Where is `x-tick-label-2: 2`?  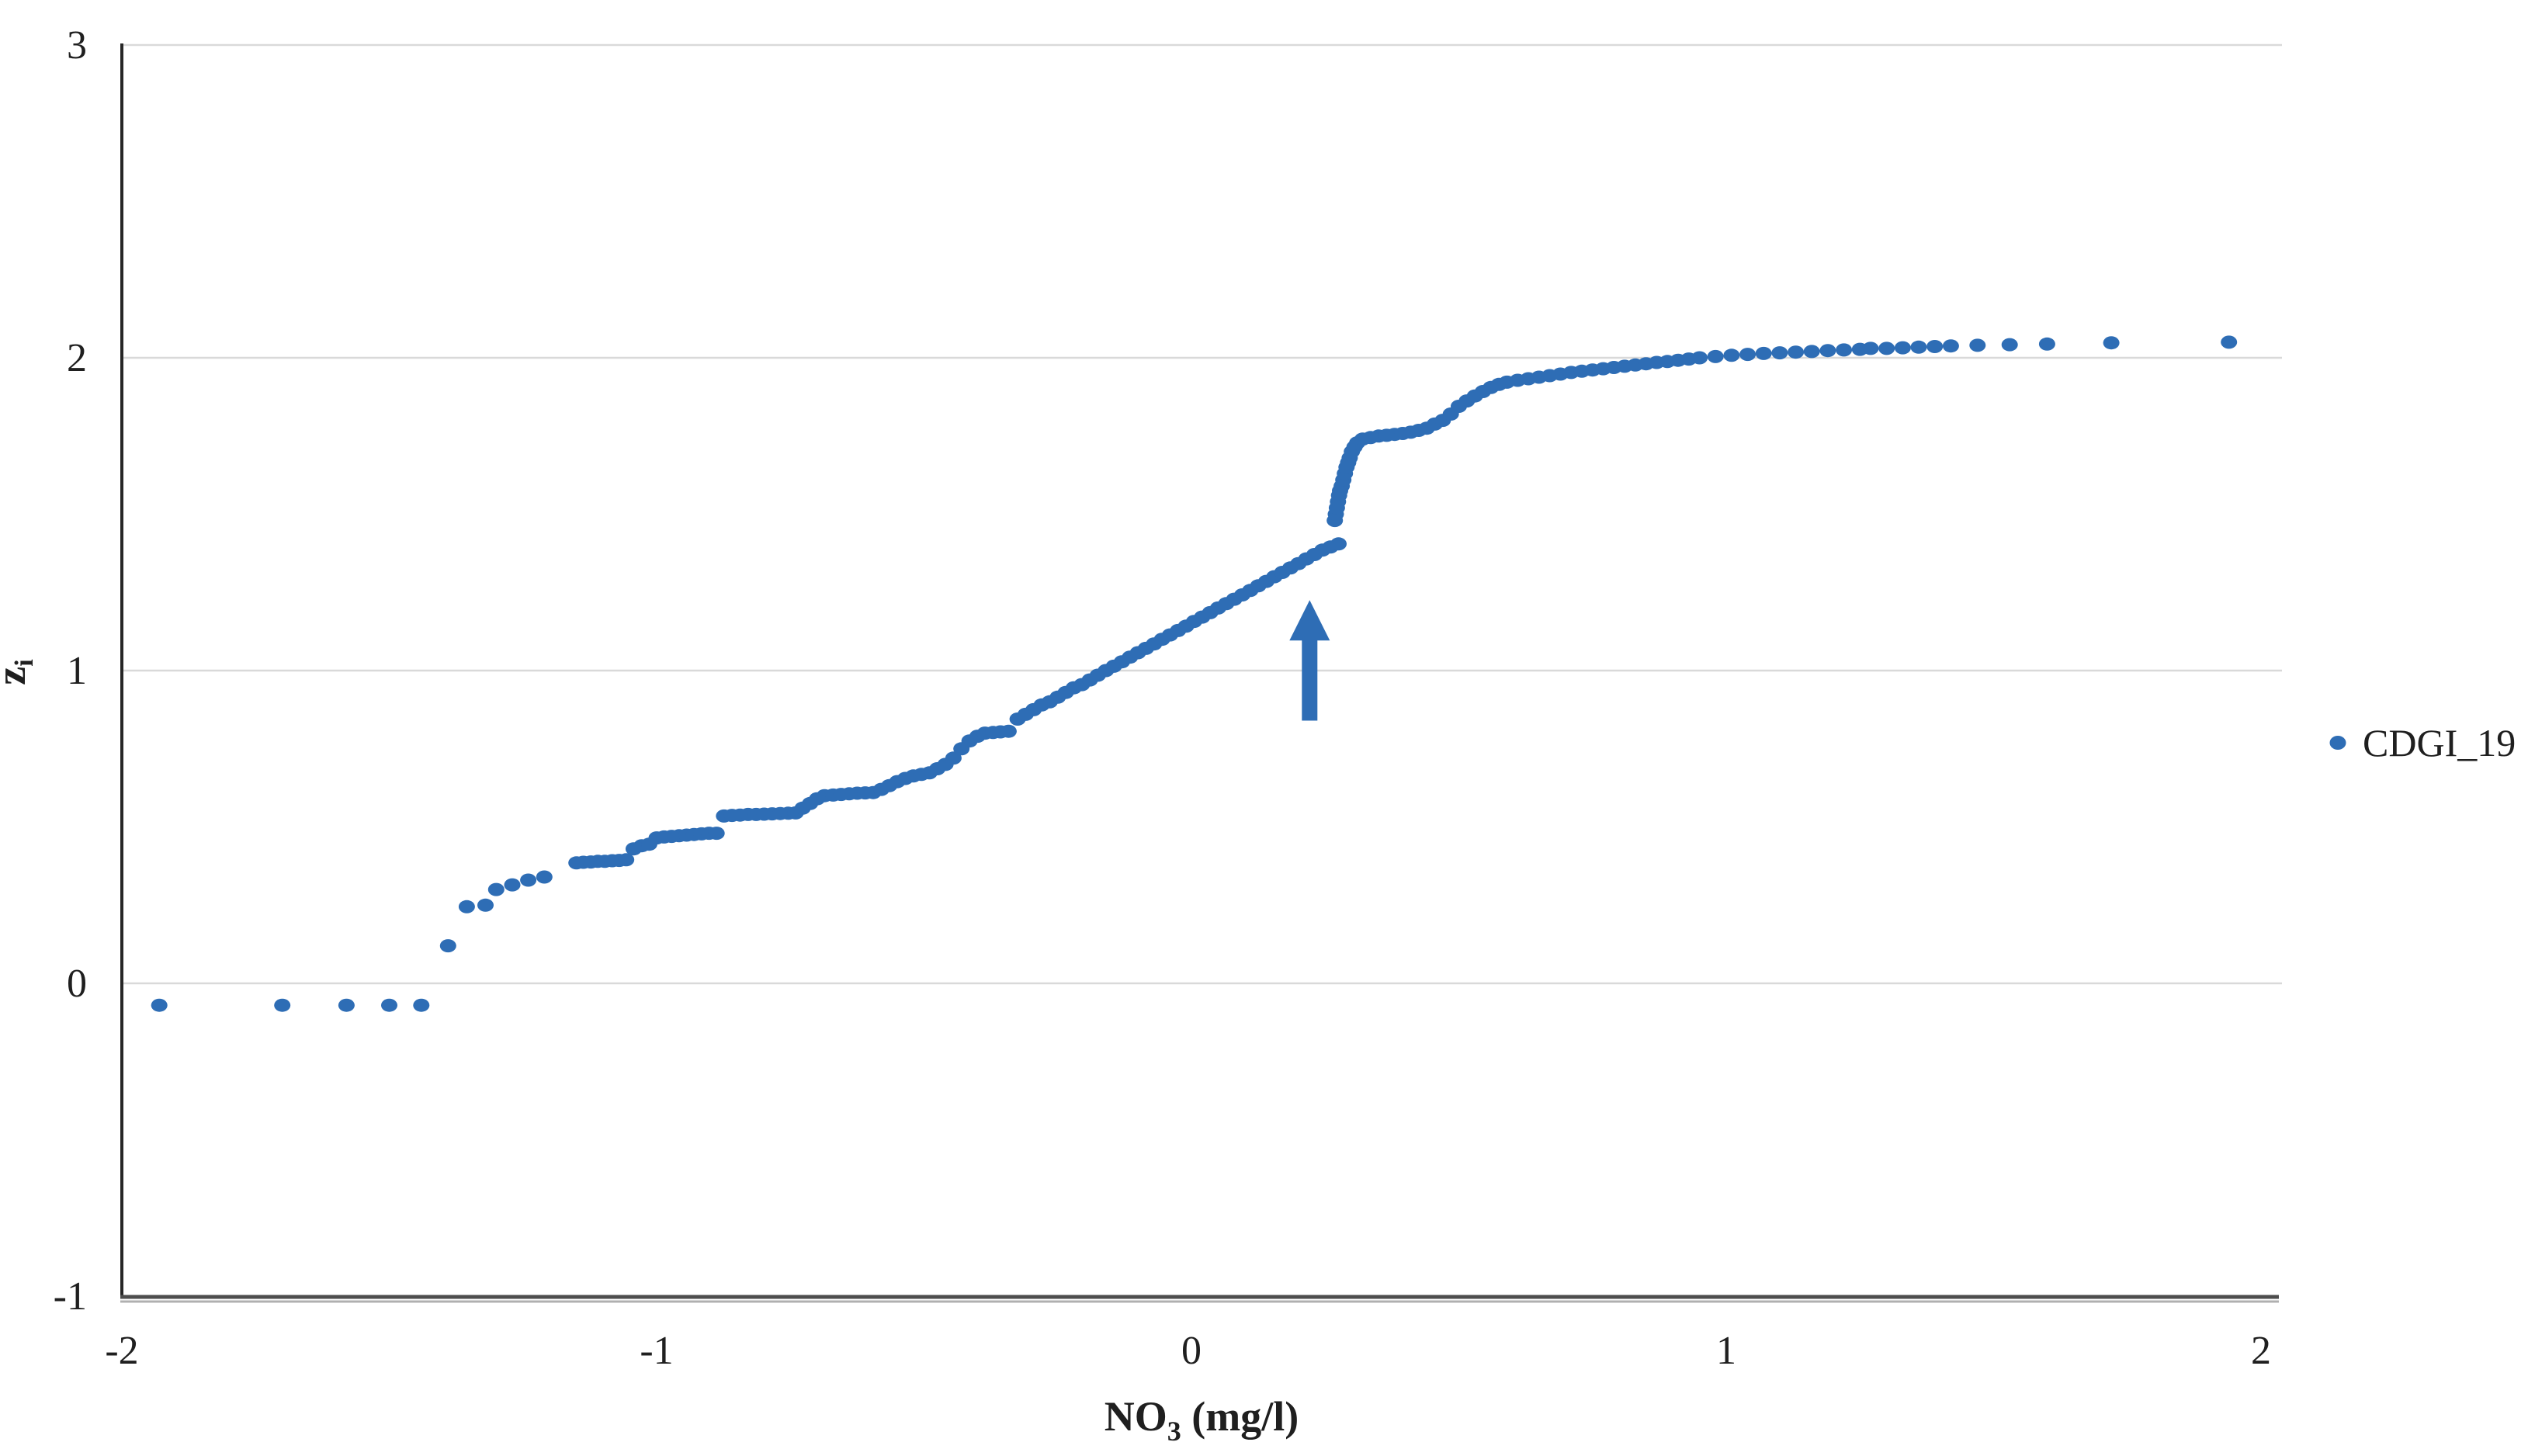
x-tick-label-2: 2 is located at coordinates (2261, 1351).